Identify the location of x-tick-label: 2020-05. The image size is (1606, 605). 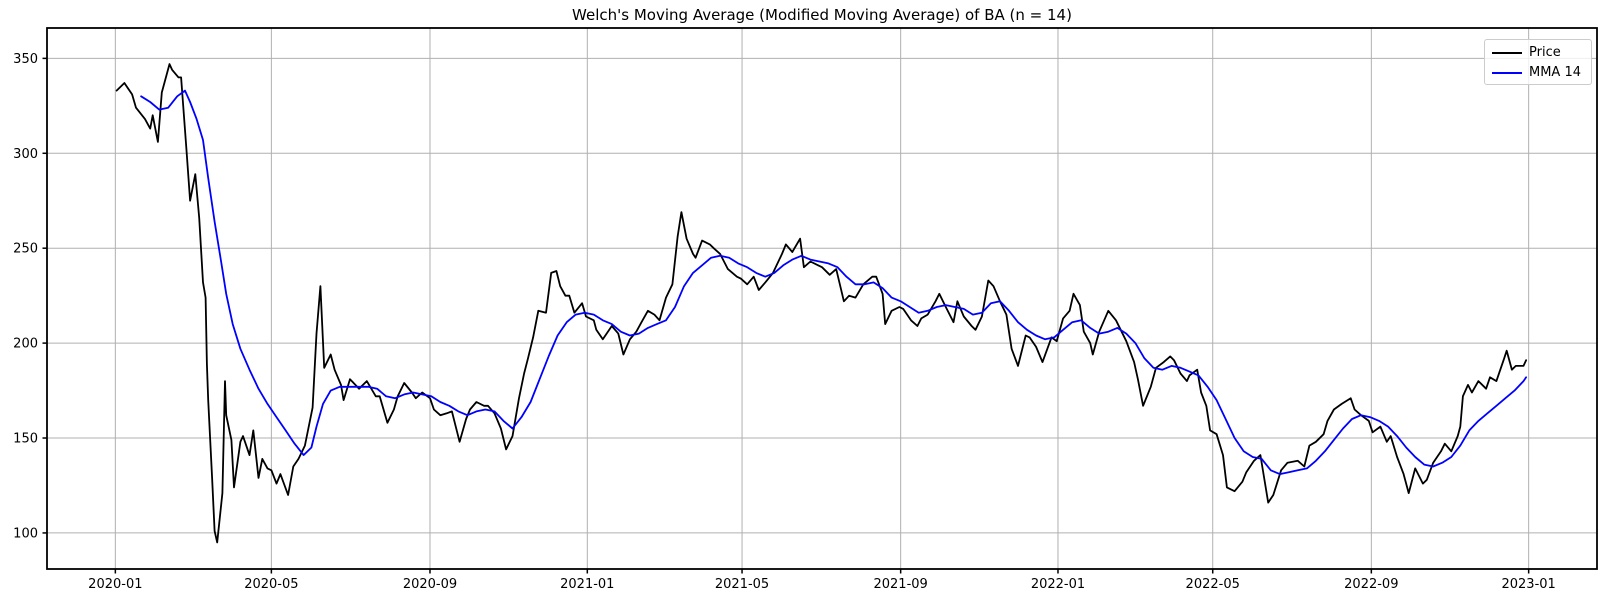
(271, 584).